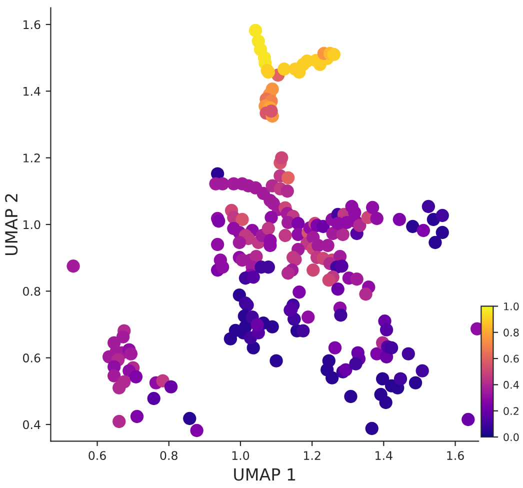  What do you see at coordinates (97, 455) in the screenshot?
I see `x-tick-label: 0.6` at bounding box center [97, 455].